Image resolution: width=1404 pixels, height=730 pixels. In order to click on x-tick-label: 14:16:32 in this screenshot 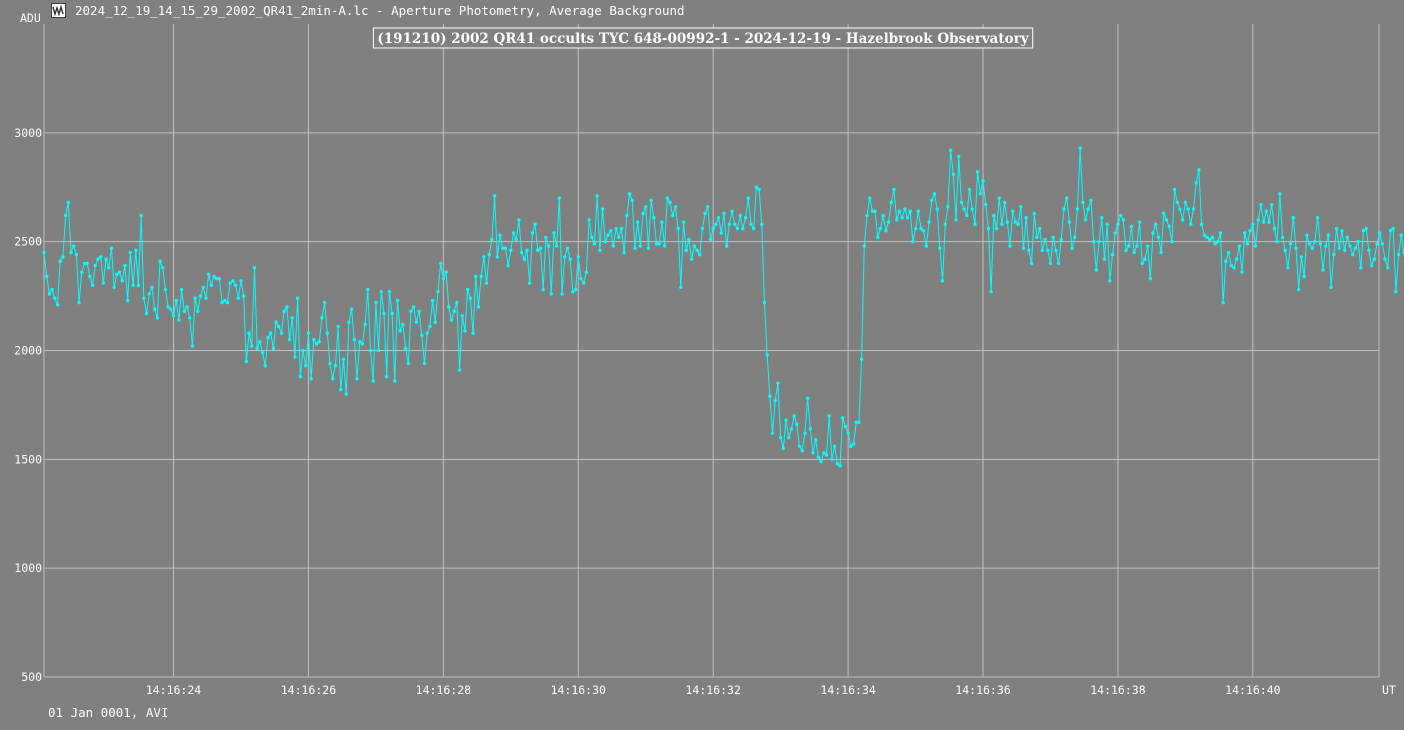, I will do `click(712, 690)`.